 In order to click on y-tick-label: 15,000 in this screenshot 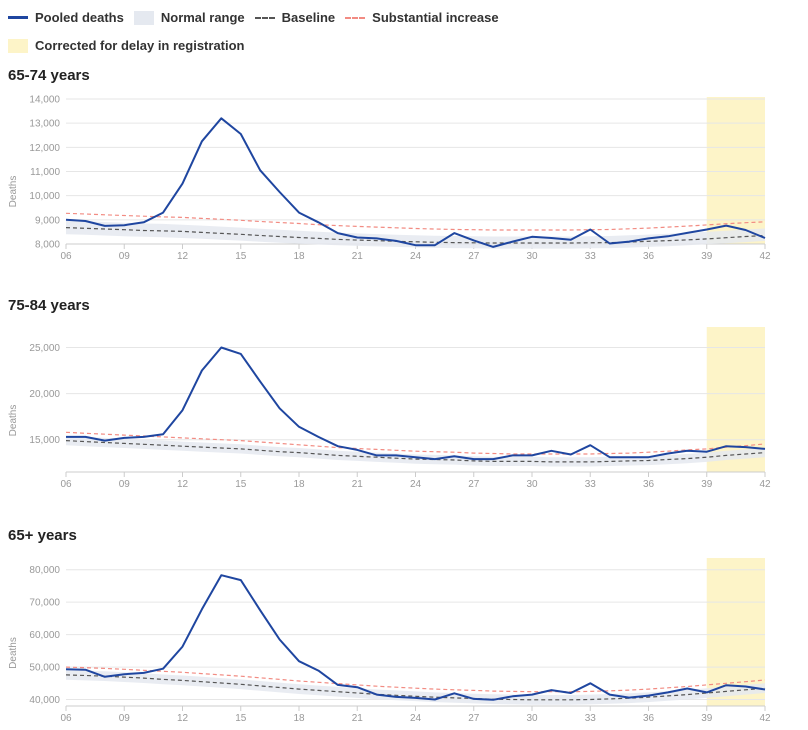, I will do `click(44, 440)`.